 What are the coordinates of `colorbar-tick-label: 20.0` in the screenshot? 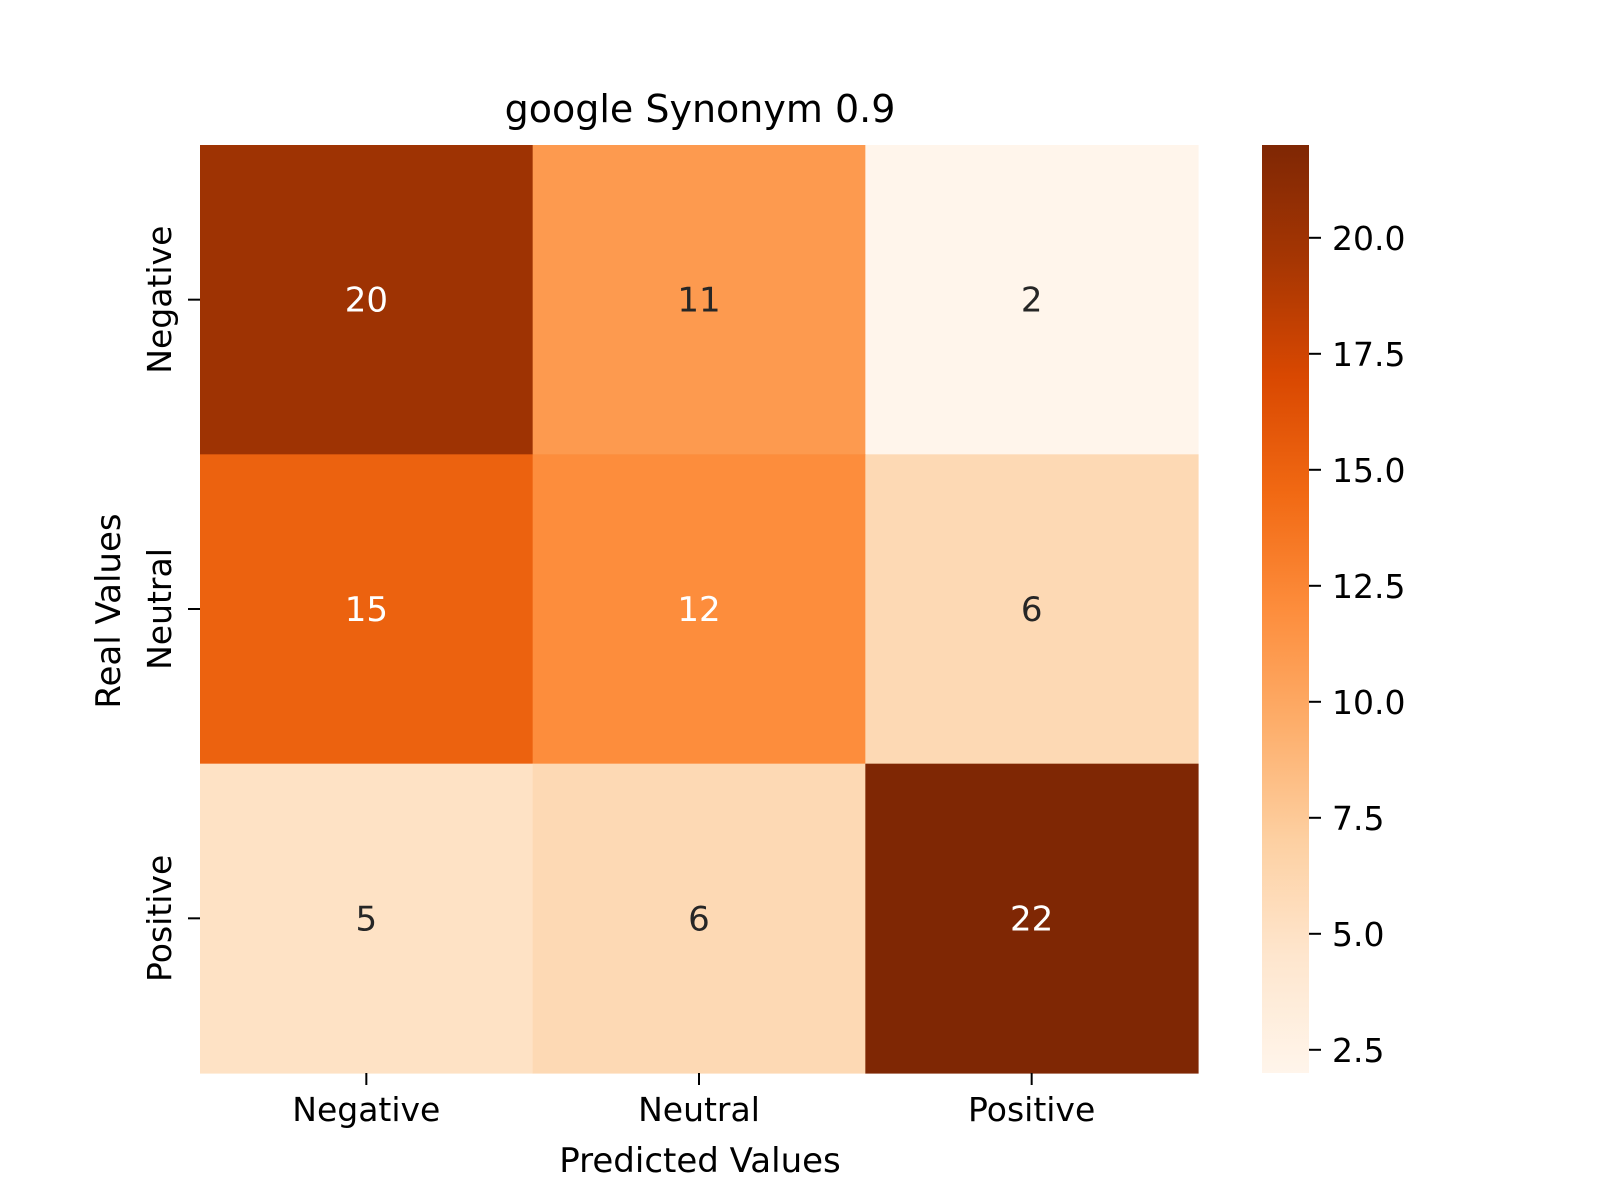 It's located at (1368, 238).